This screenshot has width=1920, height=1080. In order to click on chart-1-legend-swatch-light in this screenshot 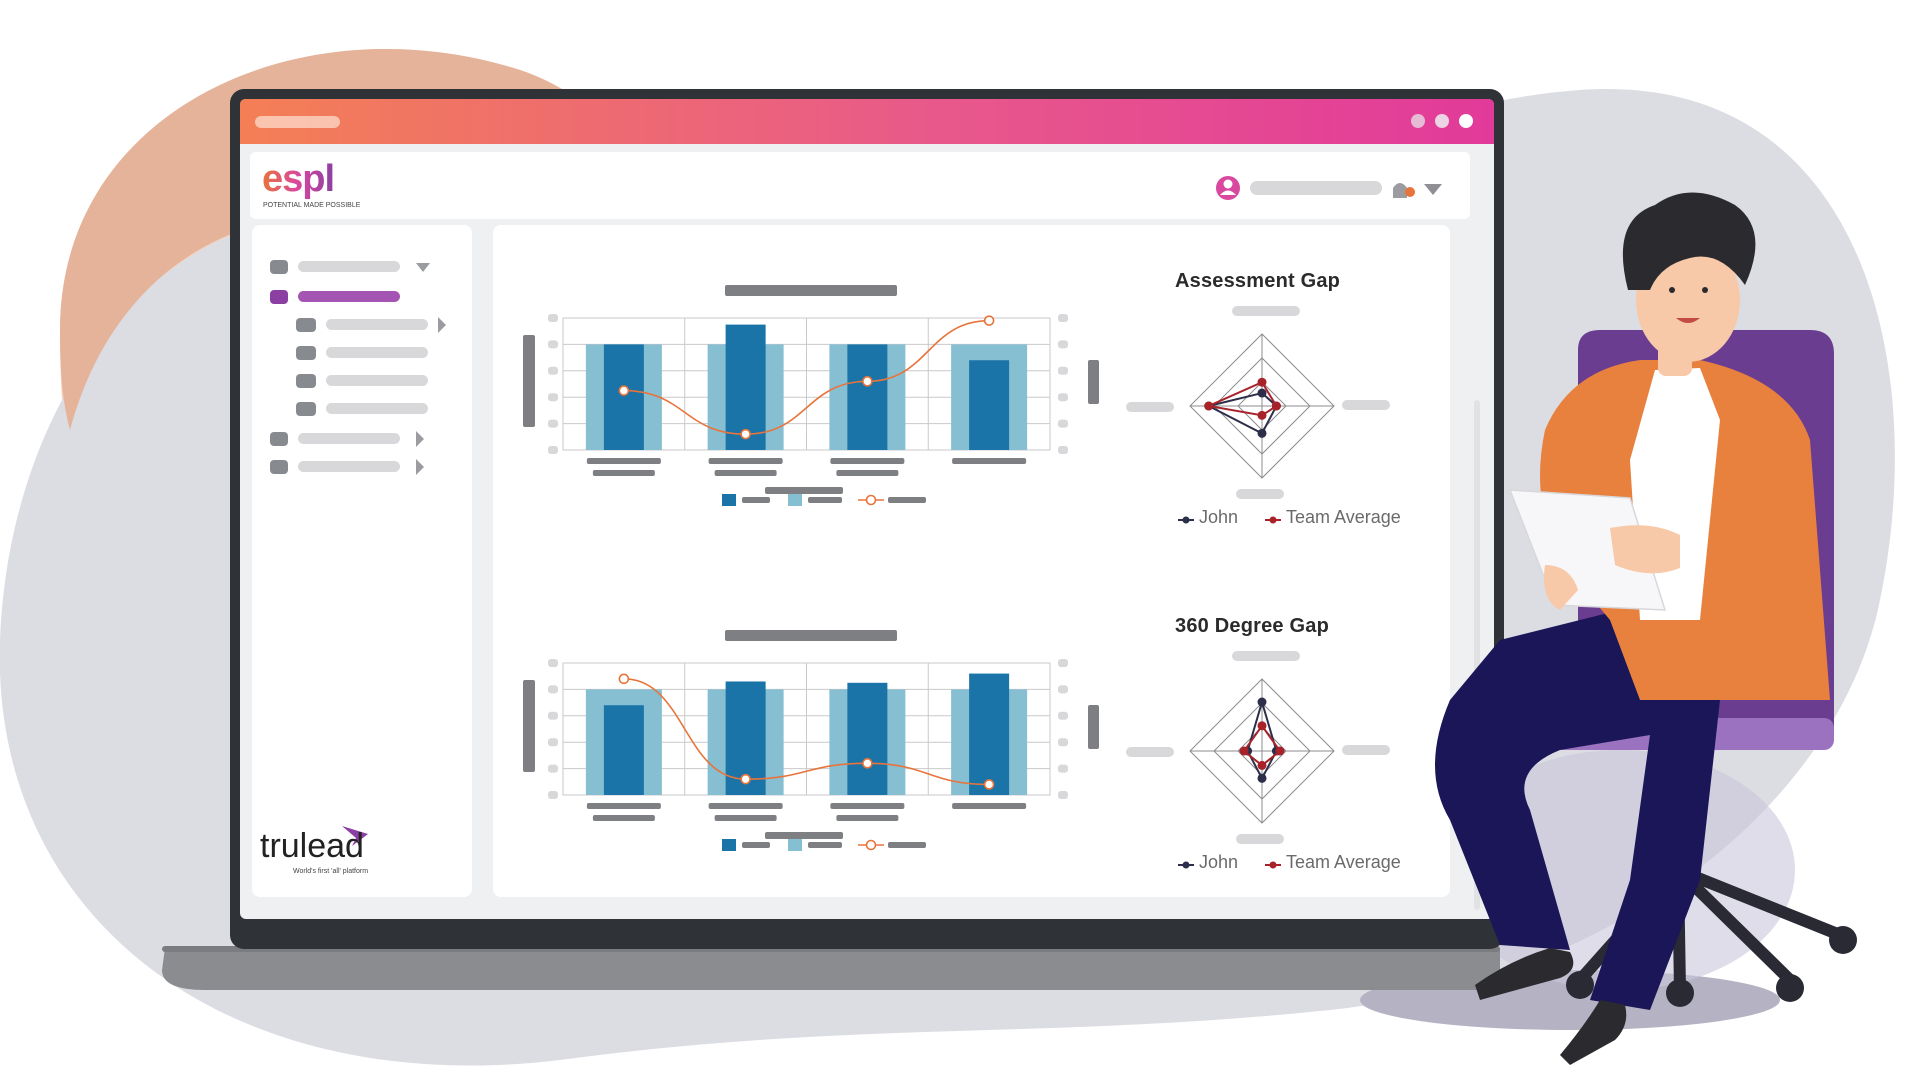, I will do `click(795, 500)`.